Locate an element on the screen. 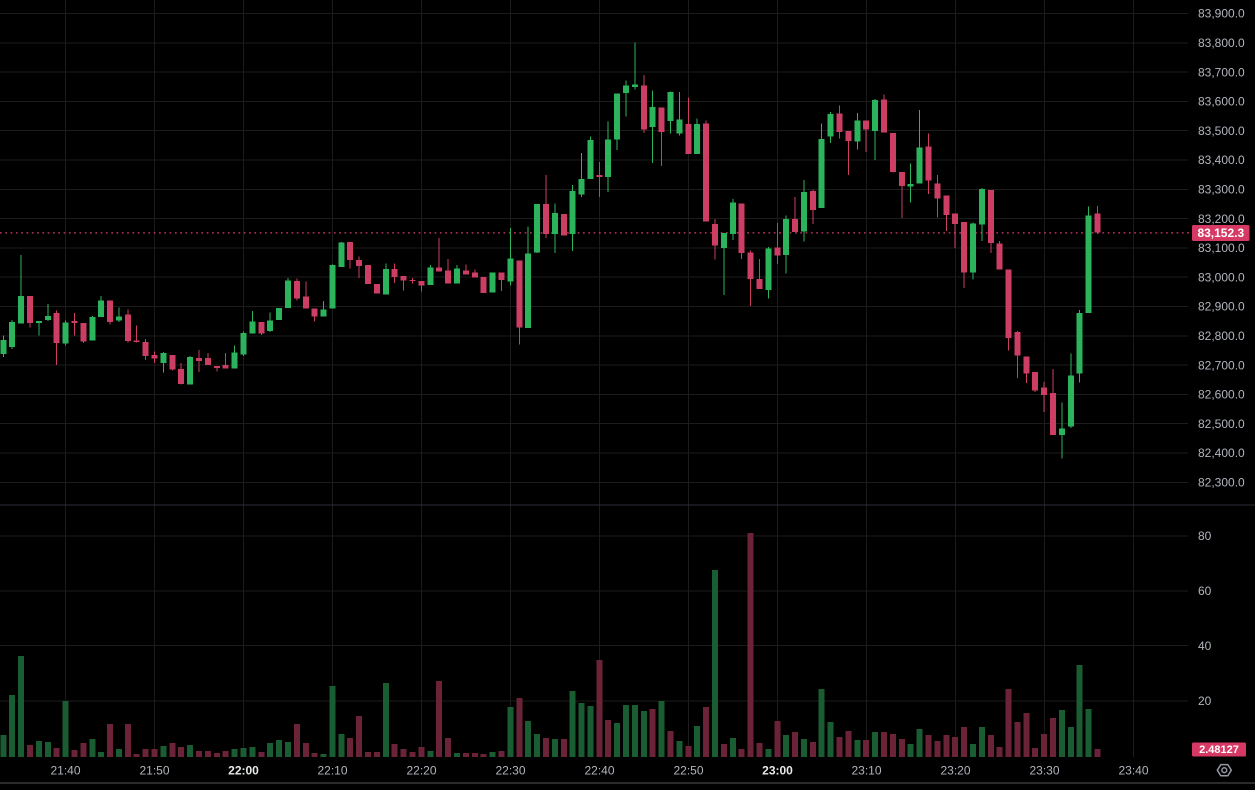 The image size is (1255, 790). svg-text: 21:50 is located at coordinates (154, 771).